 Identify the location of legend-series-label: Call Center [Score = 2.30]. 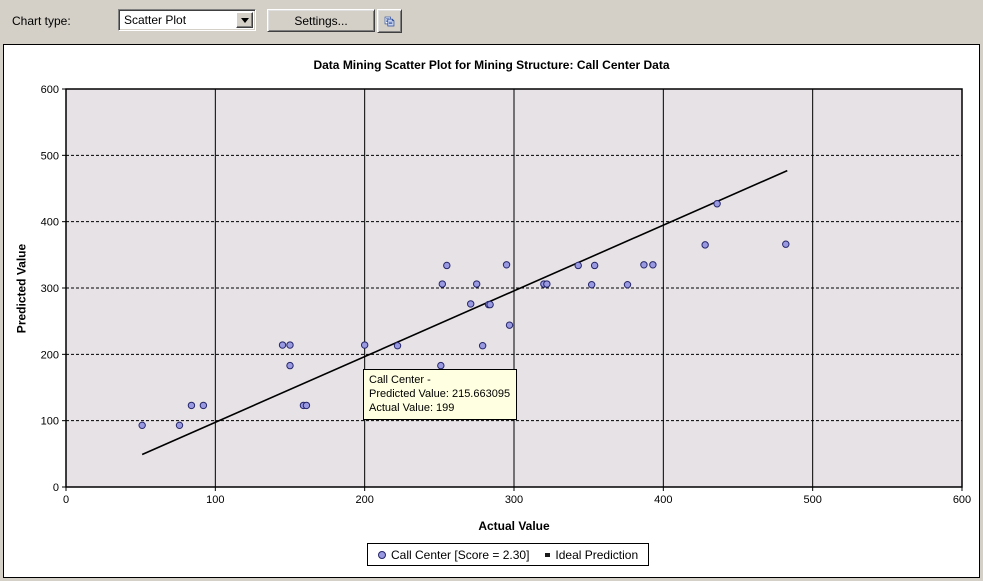
(460, 554).